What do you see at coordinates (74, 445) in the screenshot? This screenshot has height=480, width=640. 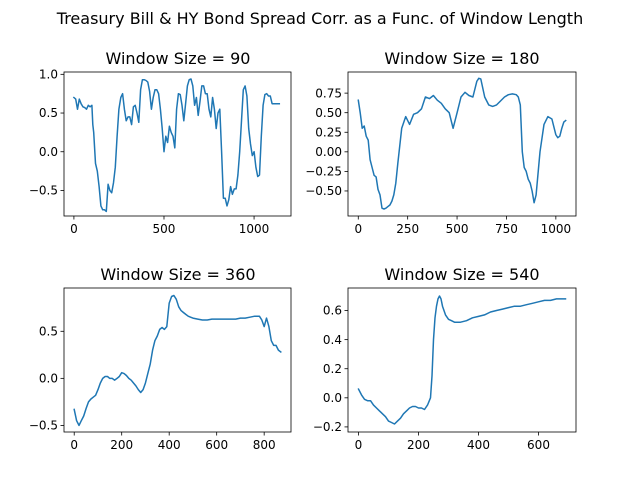 I see `subplot-3-xtick-label: 0` at bounding box center [74, 445].